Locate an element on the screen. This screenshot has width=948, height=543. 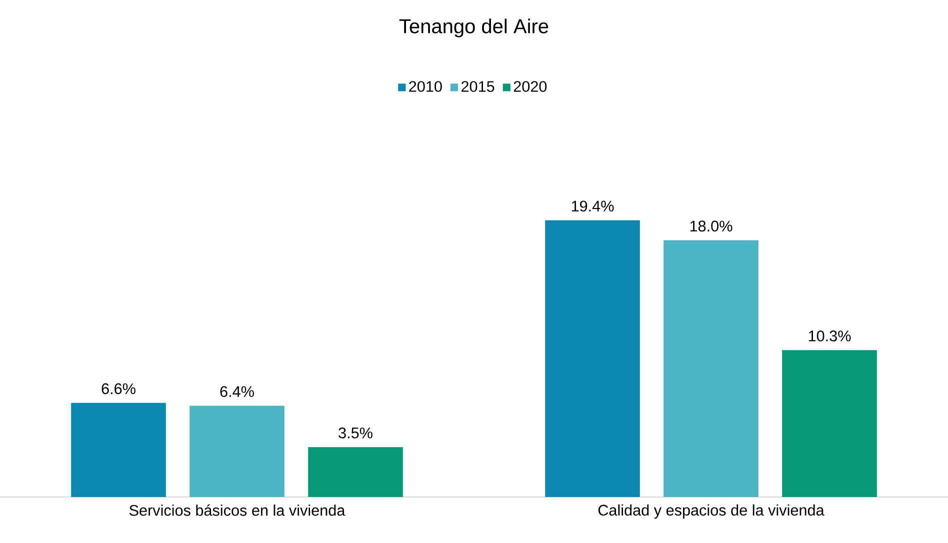
data-label: 6.6% is located at coordinates (119, 388).